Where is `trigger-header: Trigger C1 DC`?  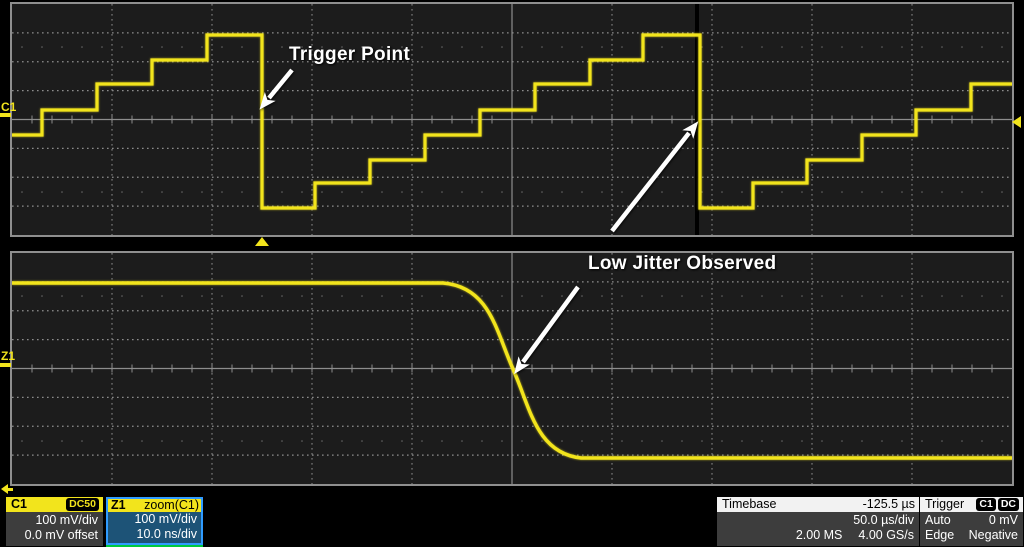 trigger-header: Trigger C1 DC is located at coordinates (971, 504).